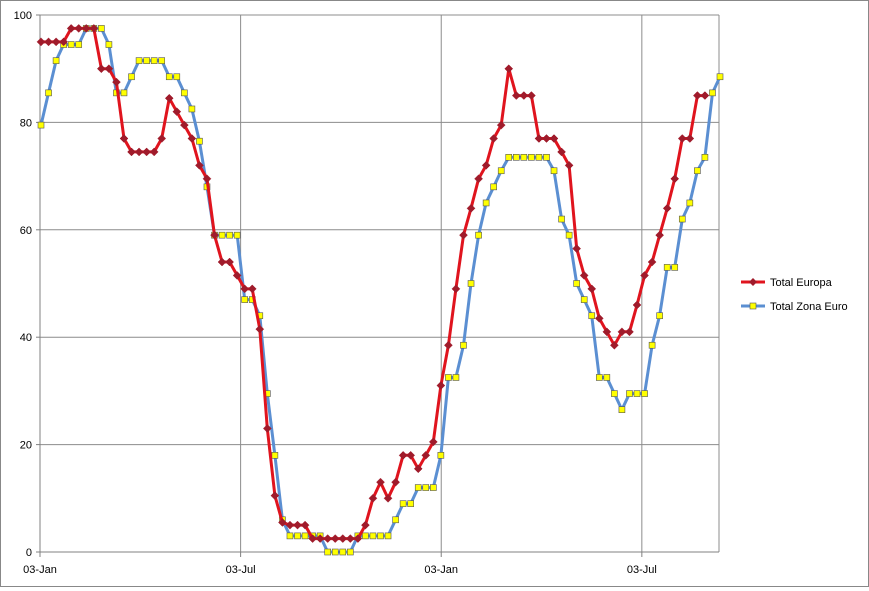 Image resolution: width=869 pixels, height=591 pixels. I want to click on legend: Total Europa Total Zona Euro, so click(794, 295).